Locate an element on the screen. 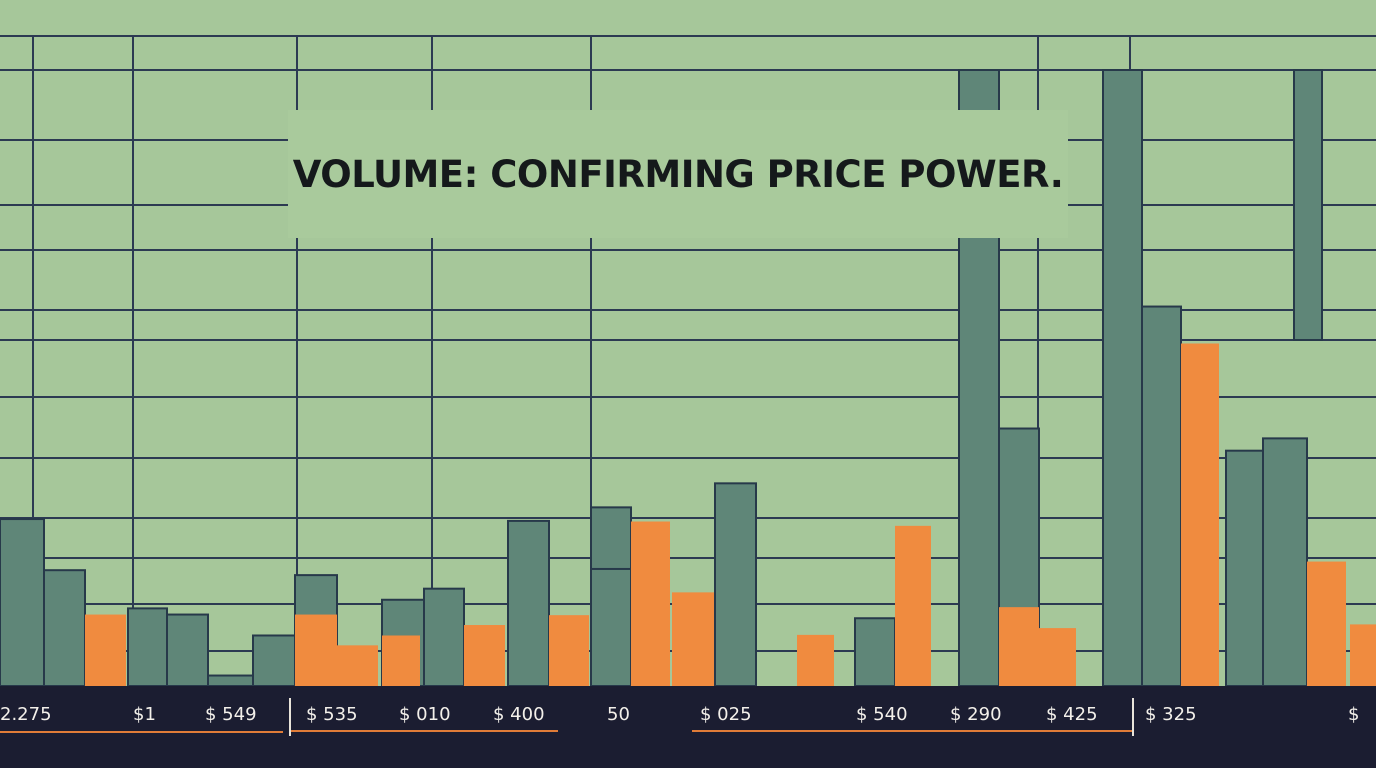 The height and width of the screenshot is (768, 1376). chart-title: VOLUME: CONFIRMING PRICE POWER. is located at coordinates (678, 174).